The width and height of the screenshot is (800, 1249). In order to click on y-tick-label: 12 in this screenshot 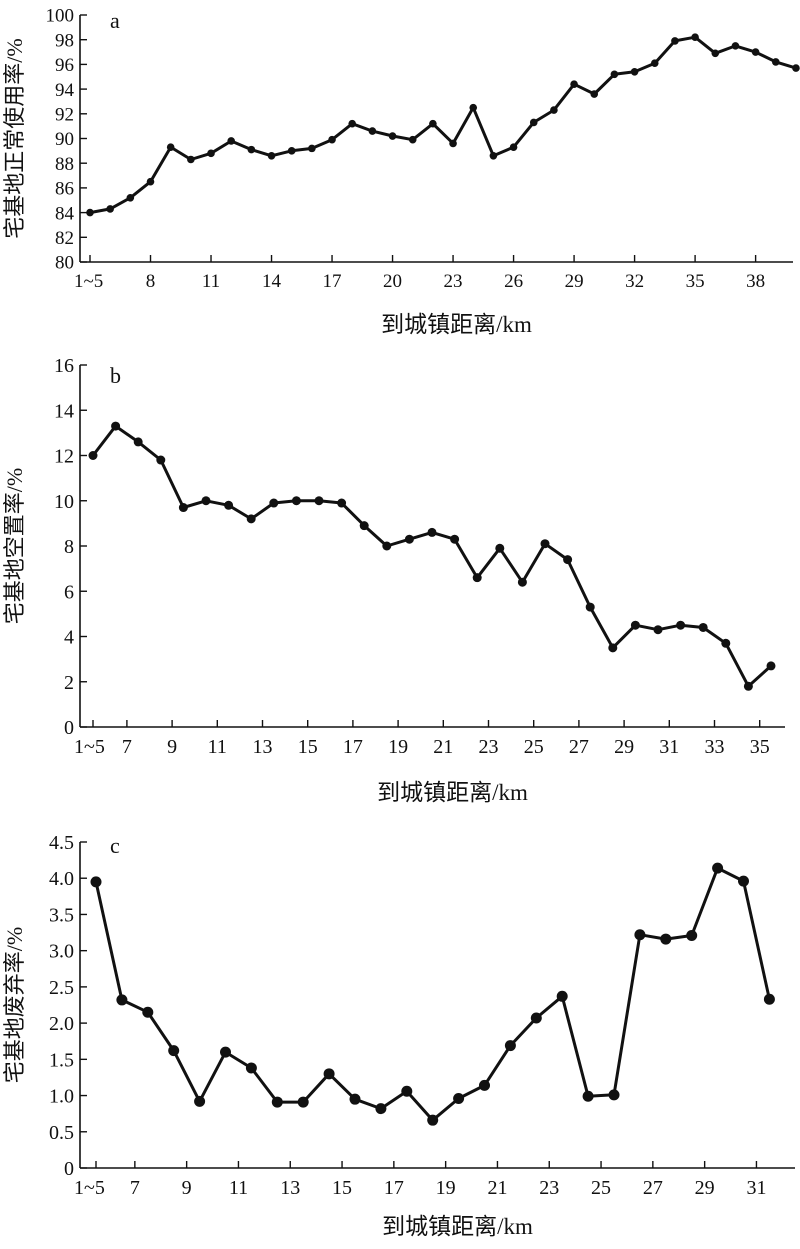, I will do `click(64, 457)`.